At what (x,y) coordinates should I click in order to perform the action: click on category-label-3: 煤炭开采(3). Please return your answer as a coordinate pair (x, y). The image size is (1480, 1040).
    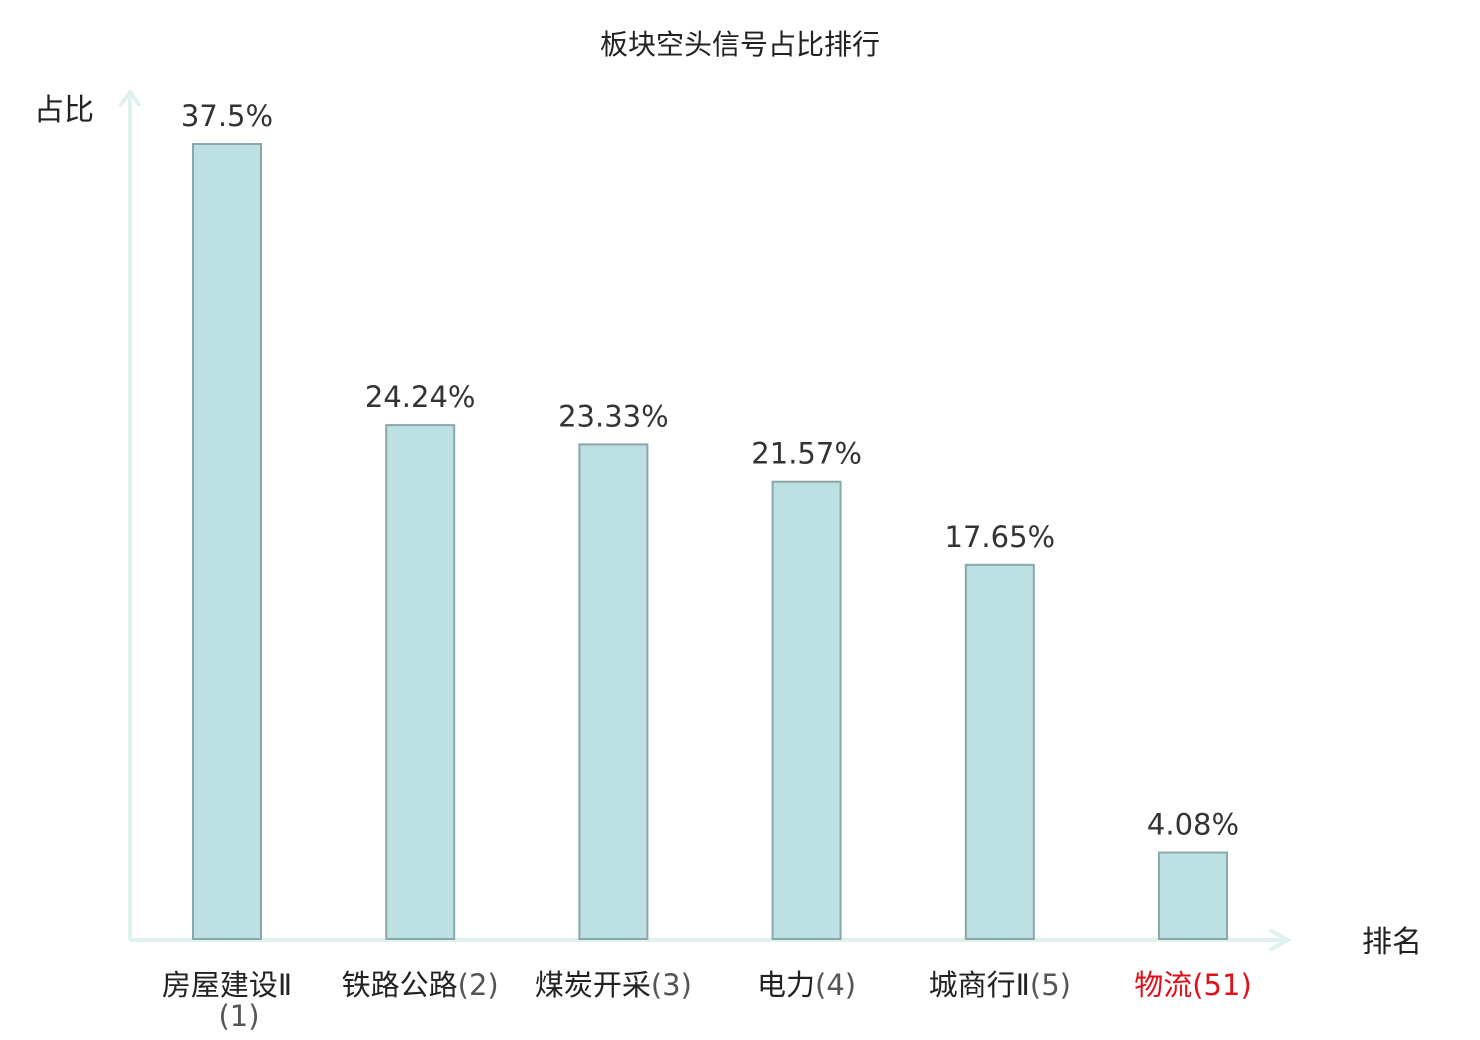
    Looking at the image, I should click on (613, 985).